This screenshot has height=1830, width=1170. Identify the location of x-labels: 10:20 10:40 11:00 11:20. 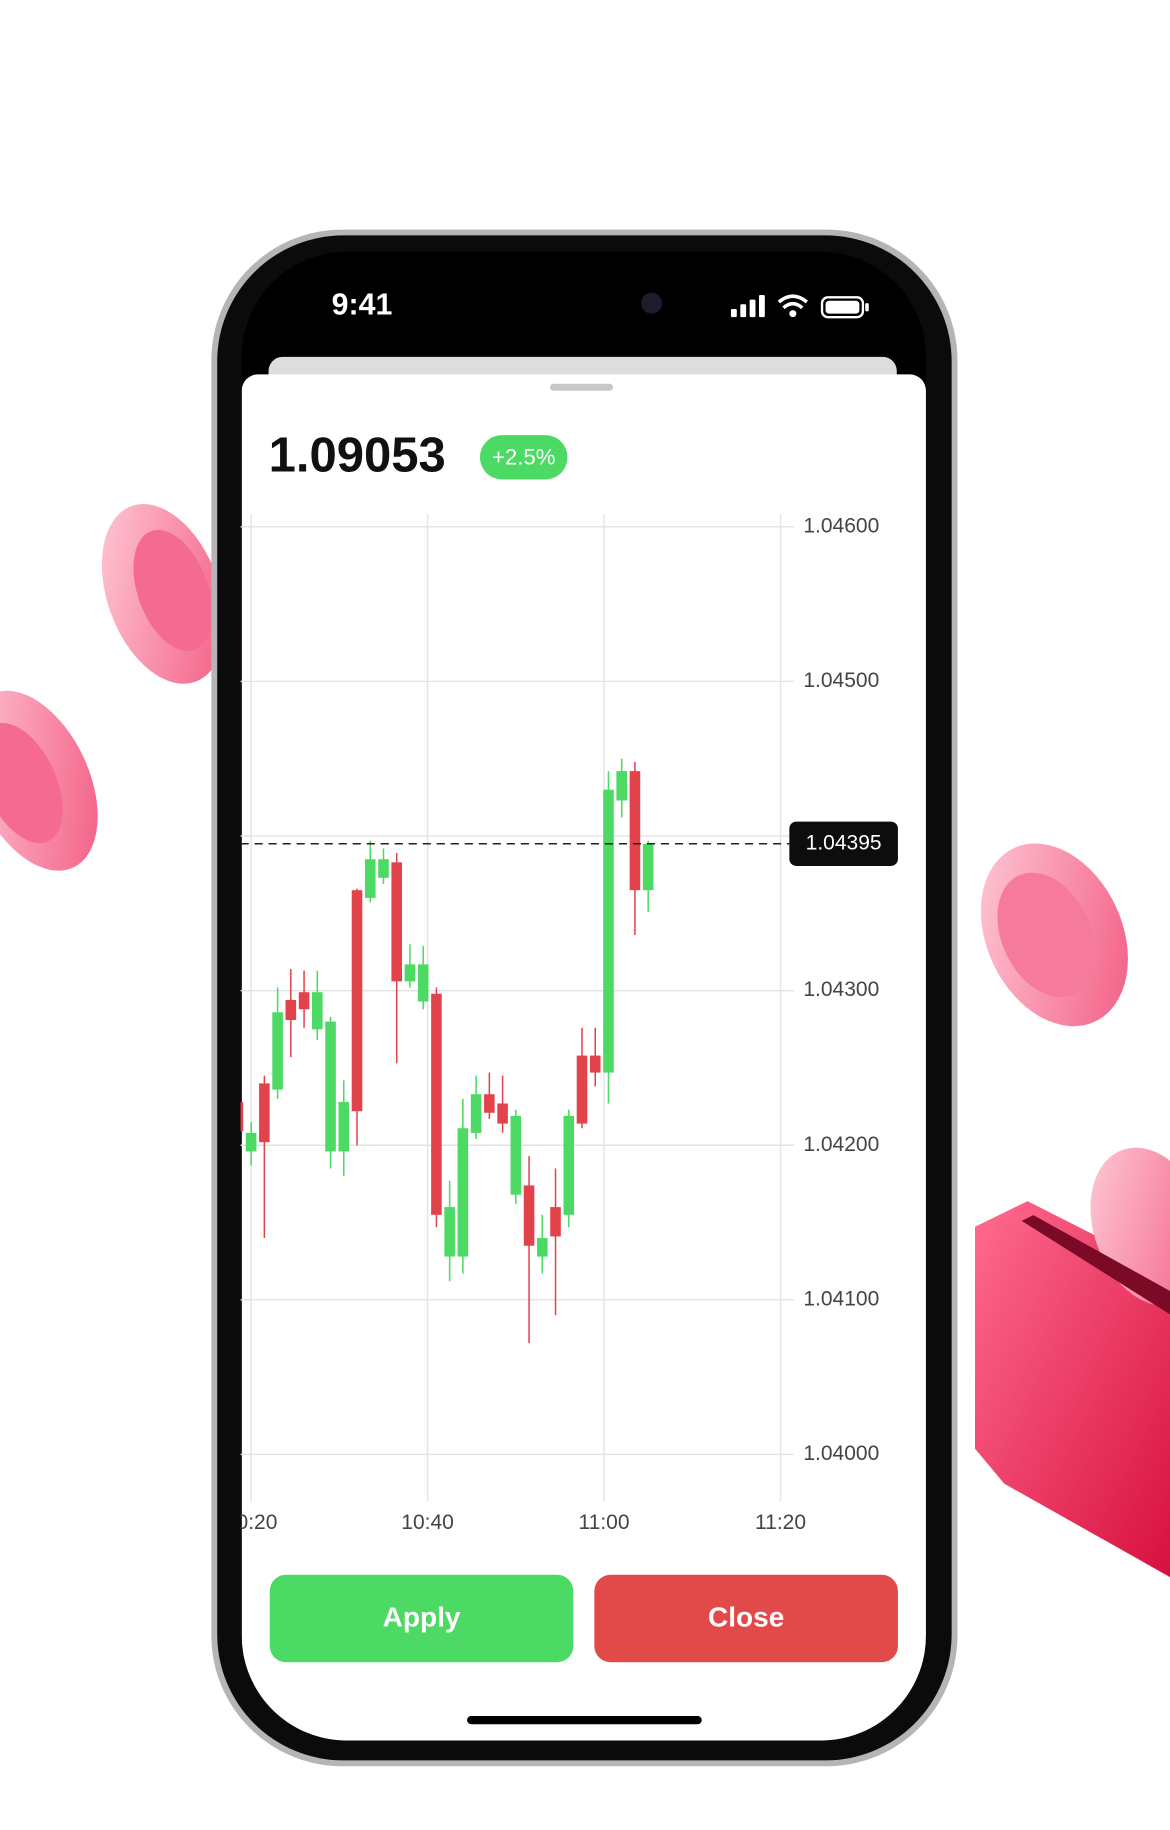
(515, 1522).